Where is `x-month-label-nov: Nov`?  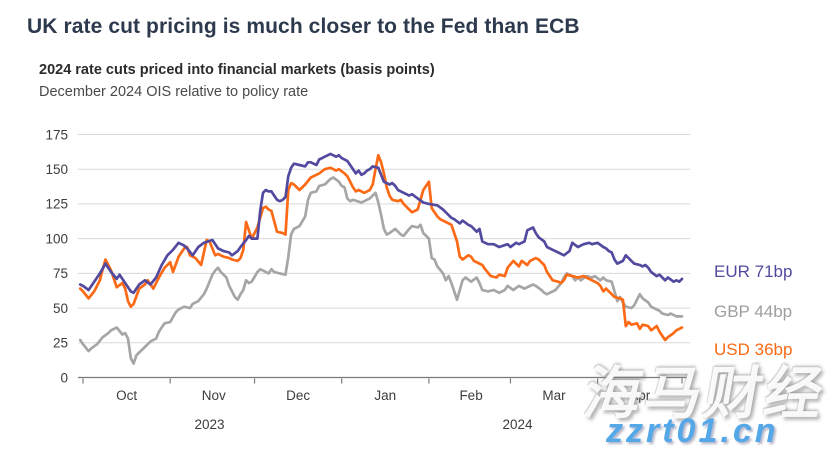
x-month-label-nov: Nov is located at coordinates (214, 395).